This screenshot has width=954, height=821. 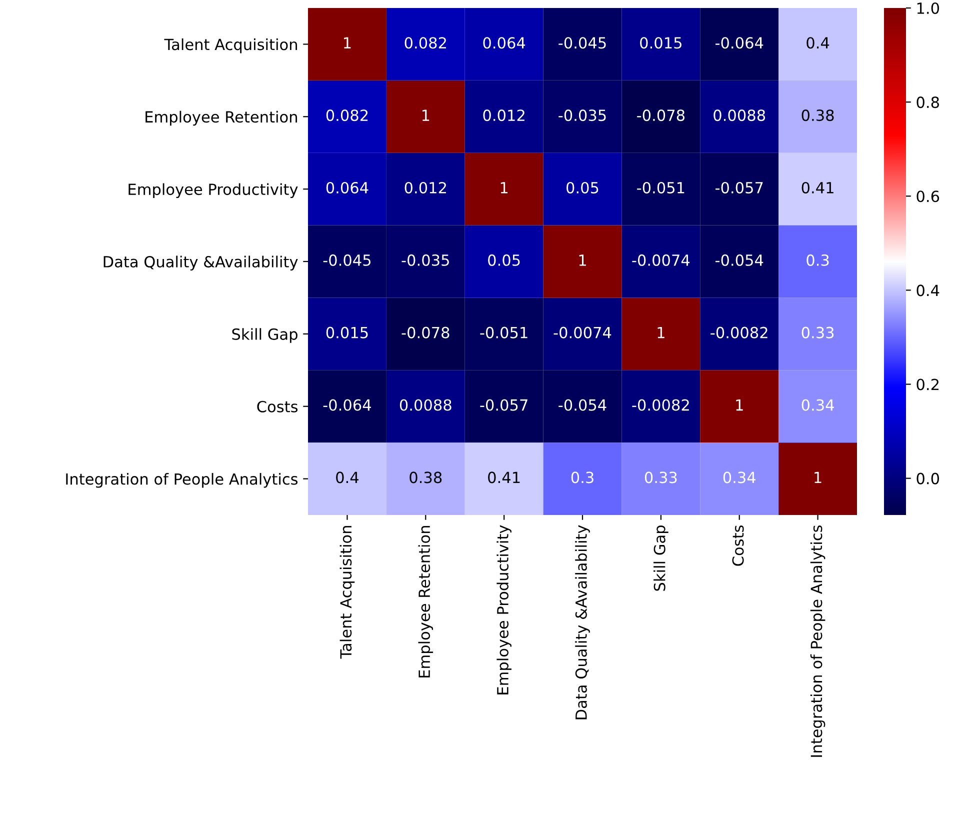 What do you see at coordinates (221, 118) in the screenshot?
I see `y-tick-label: Employee Retention` at bounding box center [221, 118].